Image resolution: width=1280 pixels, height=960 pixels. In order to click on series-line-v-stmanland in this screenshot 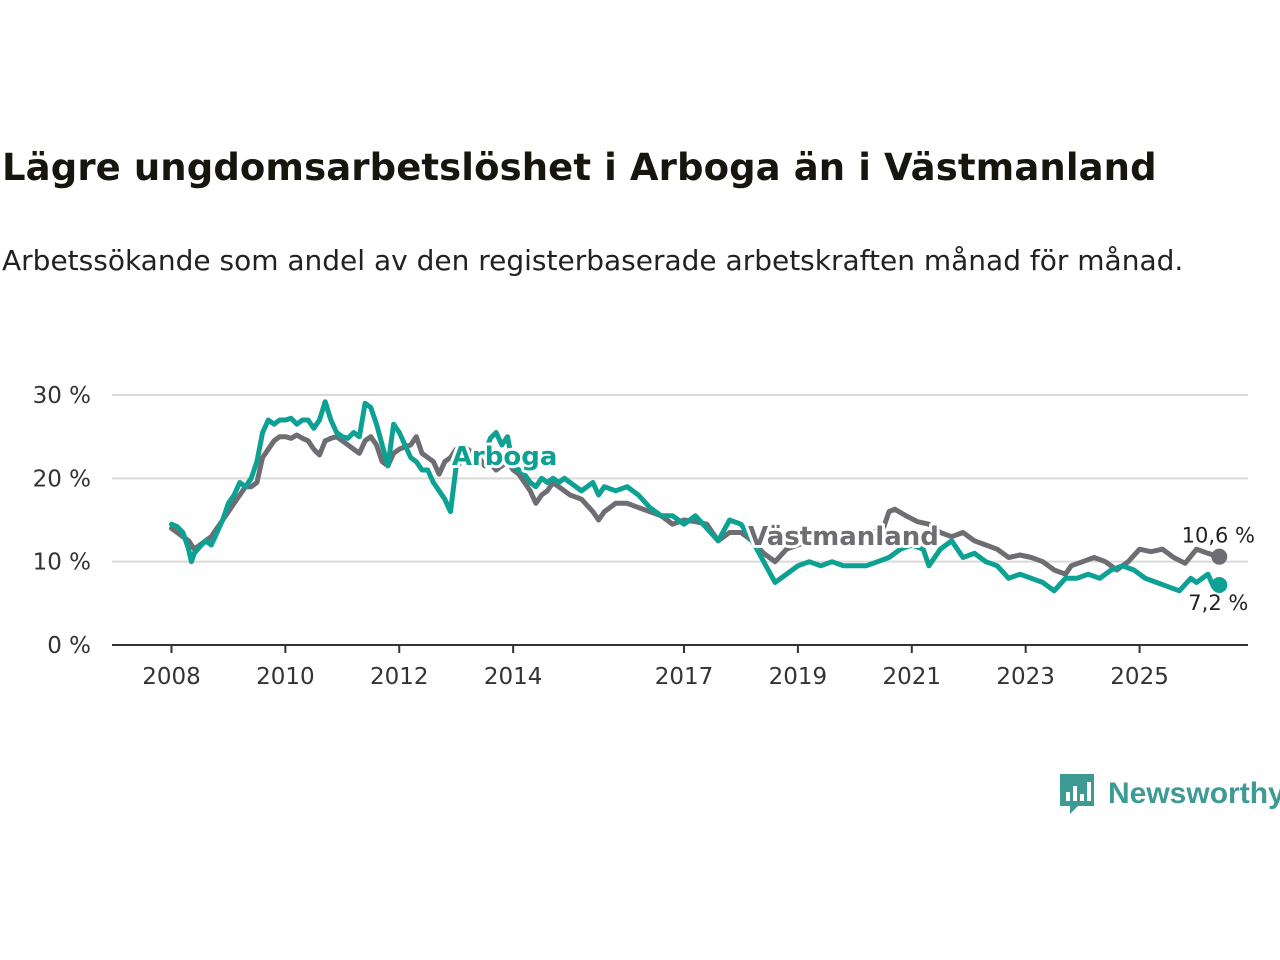, I will do `click(695, 504)`.